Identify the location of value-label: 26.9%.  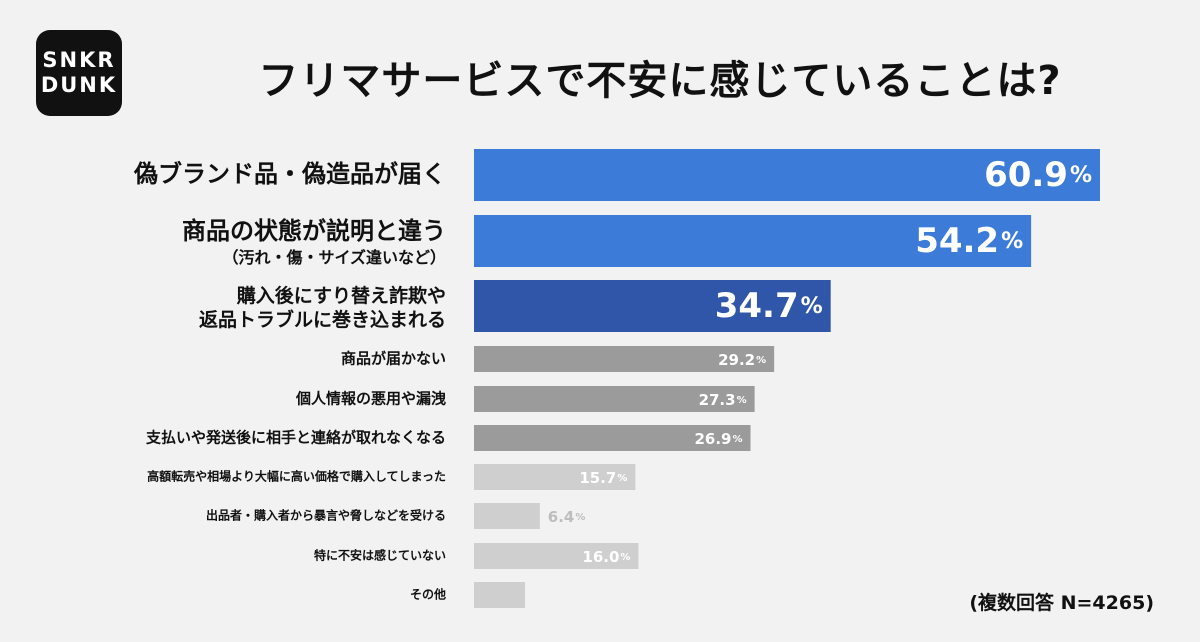
(718, 439).